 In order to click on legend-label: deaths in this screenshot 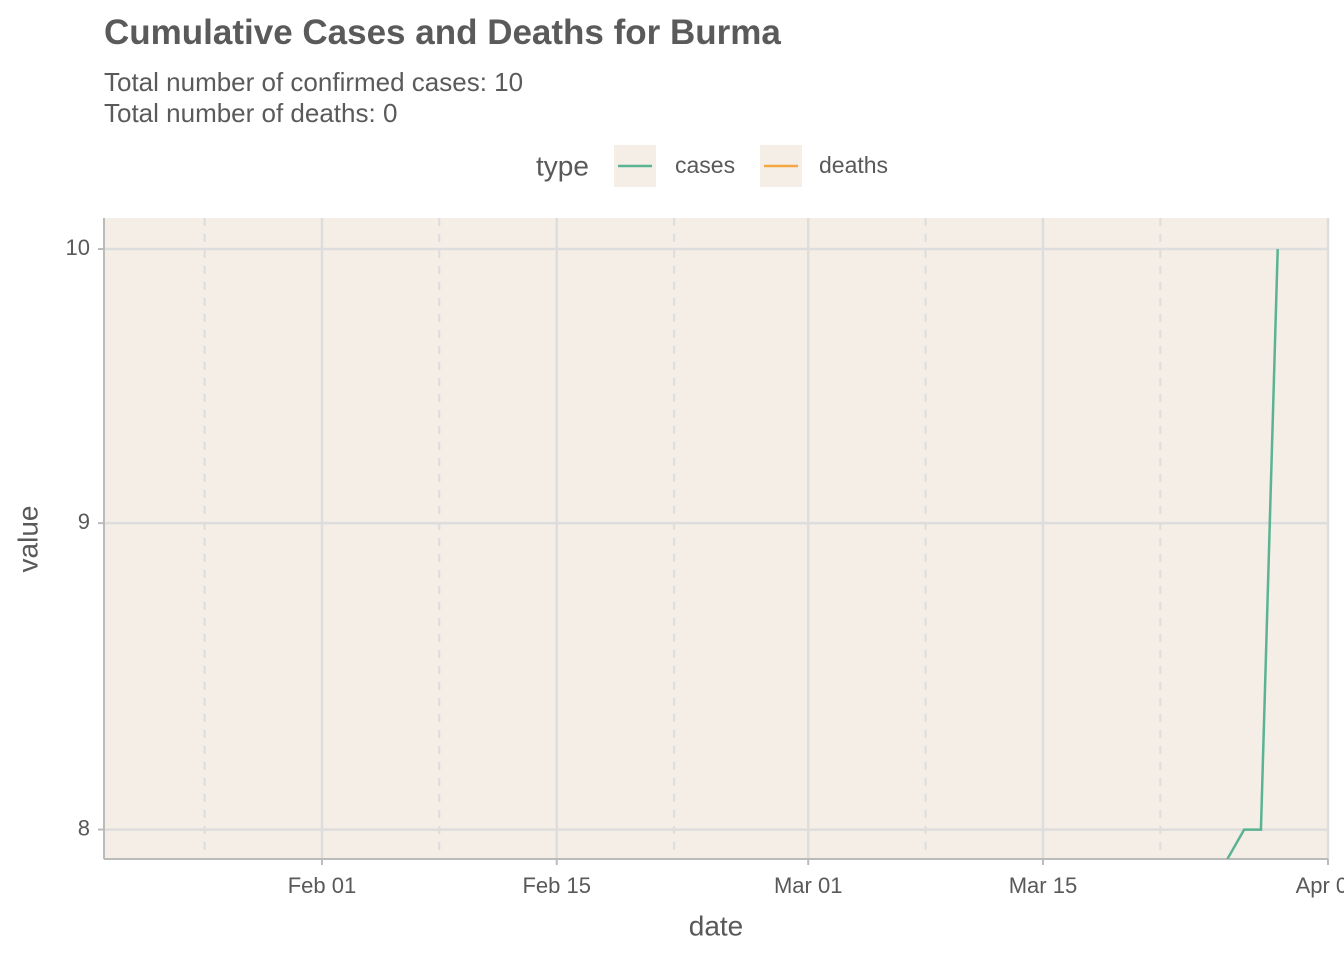, I will do `click(853, 165)`.